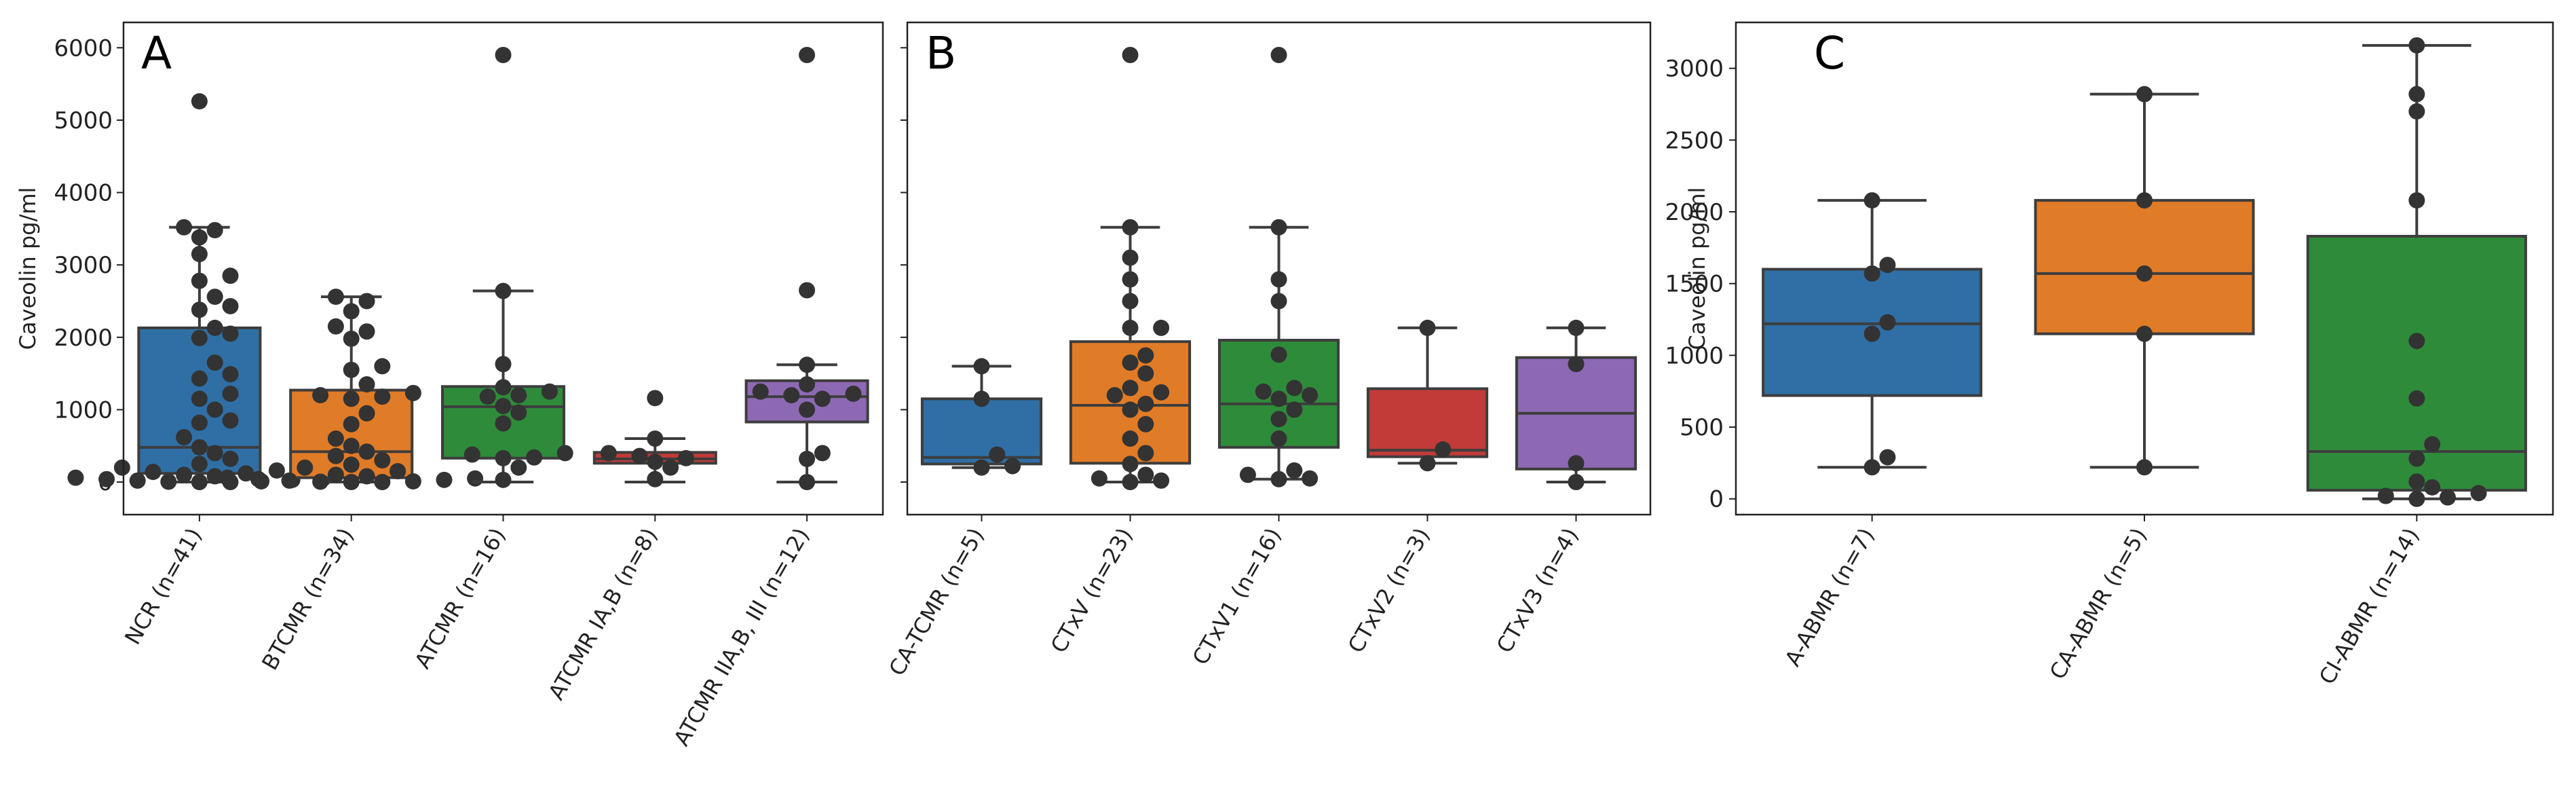  What do you see at coordinates (83, 120) in the screenshot?
I see `y-tick-label: 5000` at bounding box center [83, 120].